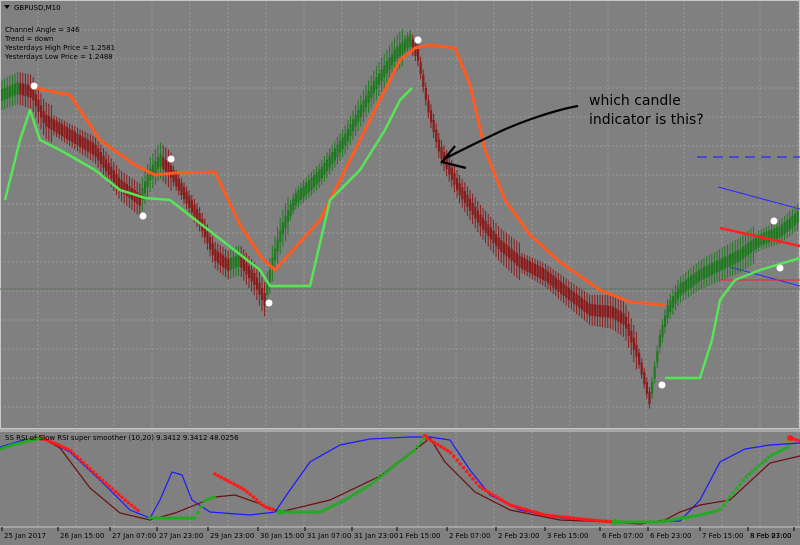  Describe the element at coordinates (400, 430) in the screenshot. I see `subwindow-separator` at that location.